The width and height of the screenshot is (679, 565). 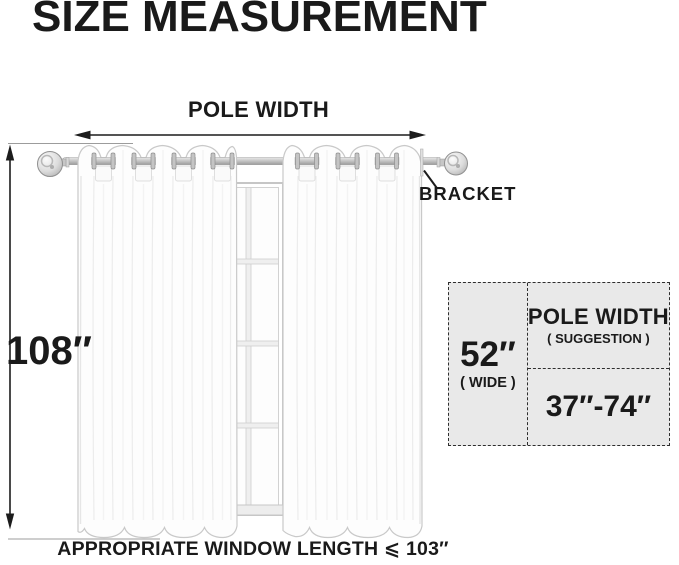 I want to click on pole-width-range: 37″-74″, so click(x=598, y=406).